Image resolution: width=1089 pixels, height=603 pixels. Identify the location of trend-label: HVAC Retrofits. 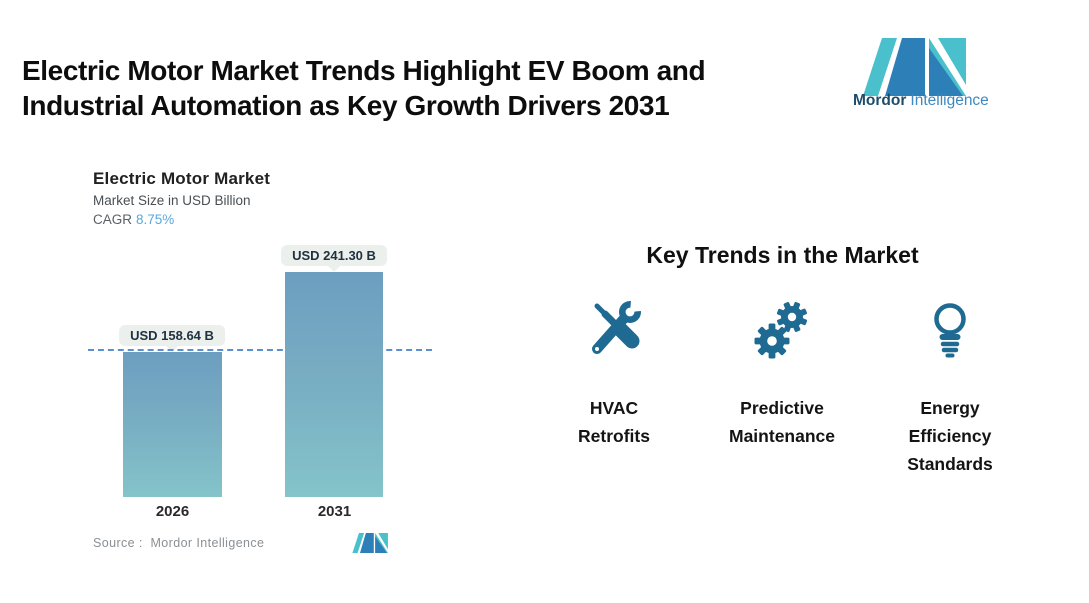
(614, 422).